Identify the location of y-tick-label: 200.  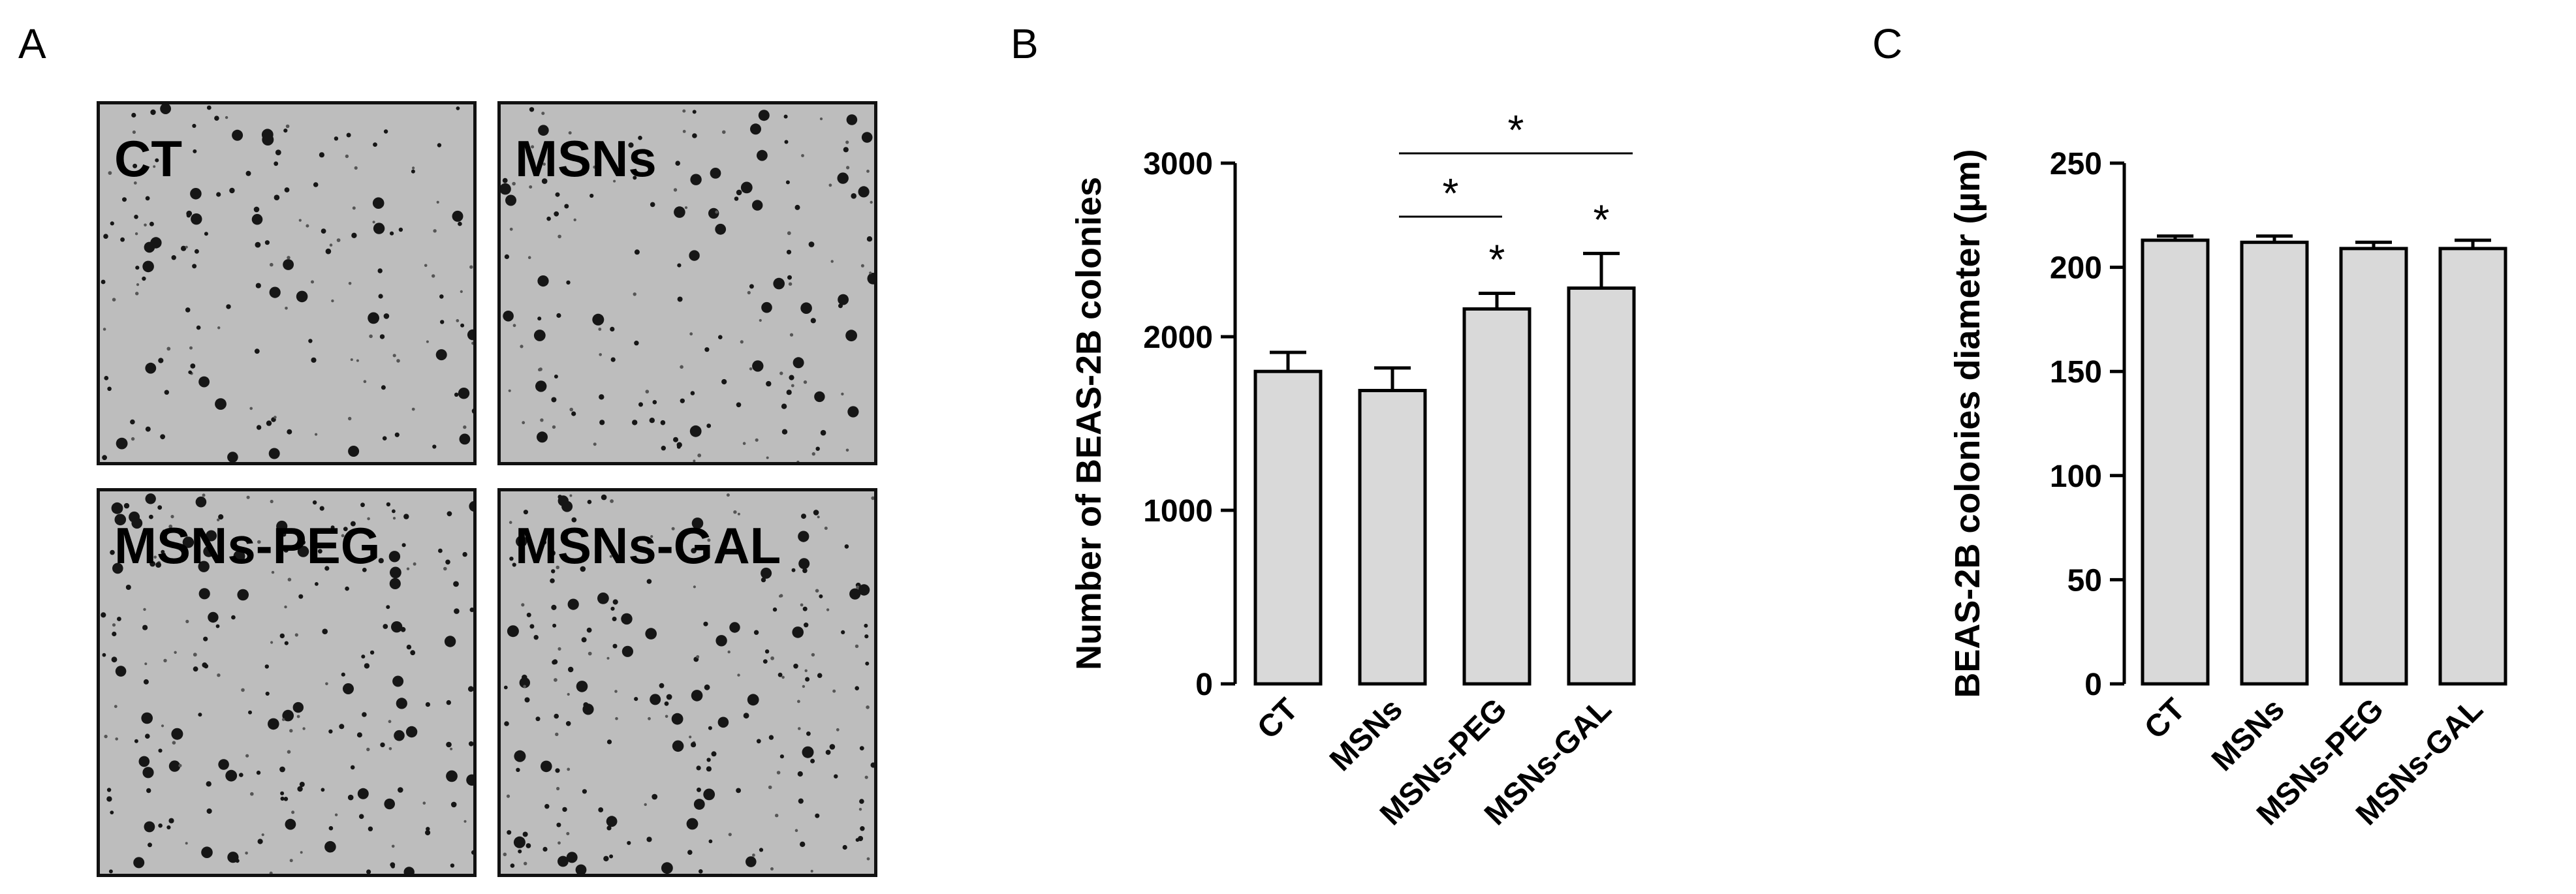
(2076, 268).